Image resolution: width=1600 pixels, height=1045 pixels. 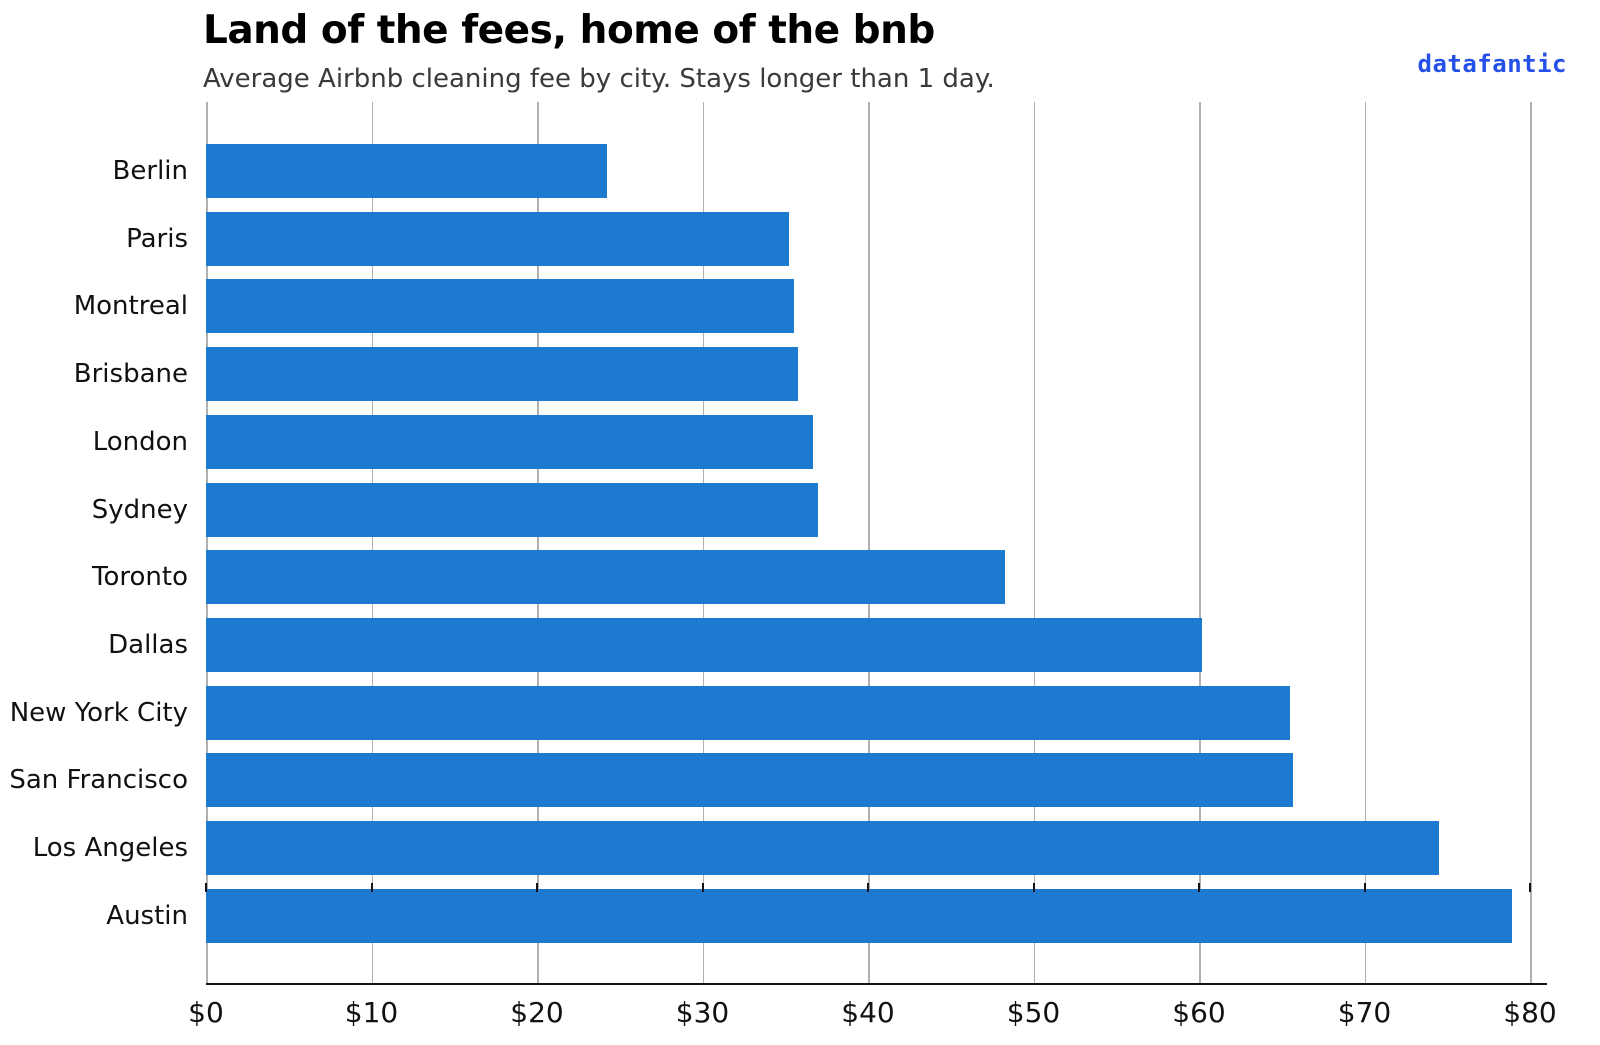 I want to click on bar-brisbane, so click(x=502, y=374).